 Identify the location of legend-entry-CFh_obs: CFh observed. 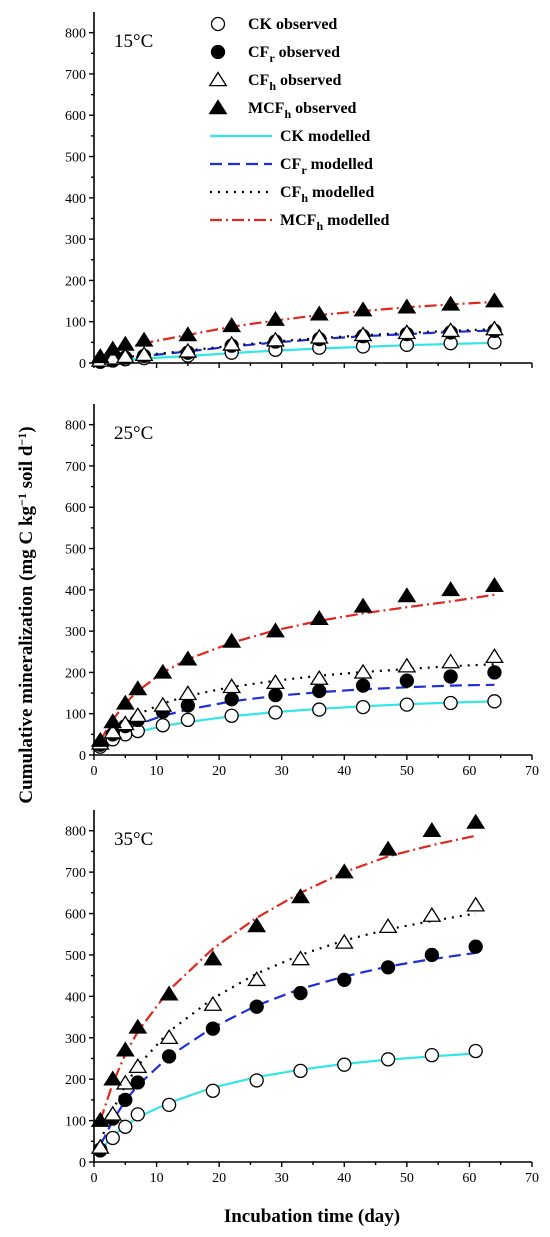
(274, 82).